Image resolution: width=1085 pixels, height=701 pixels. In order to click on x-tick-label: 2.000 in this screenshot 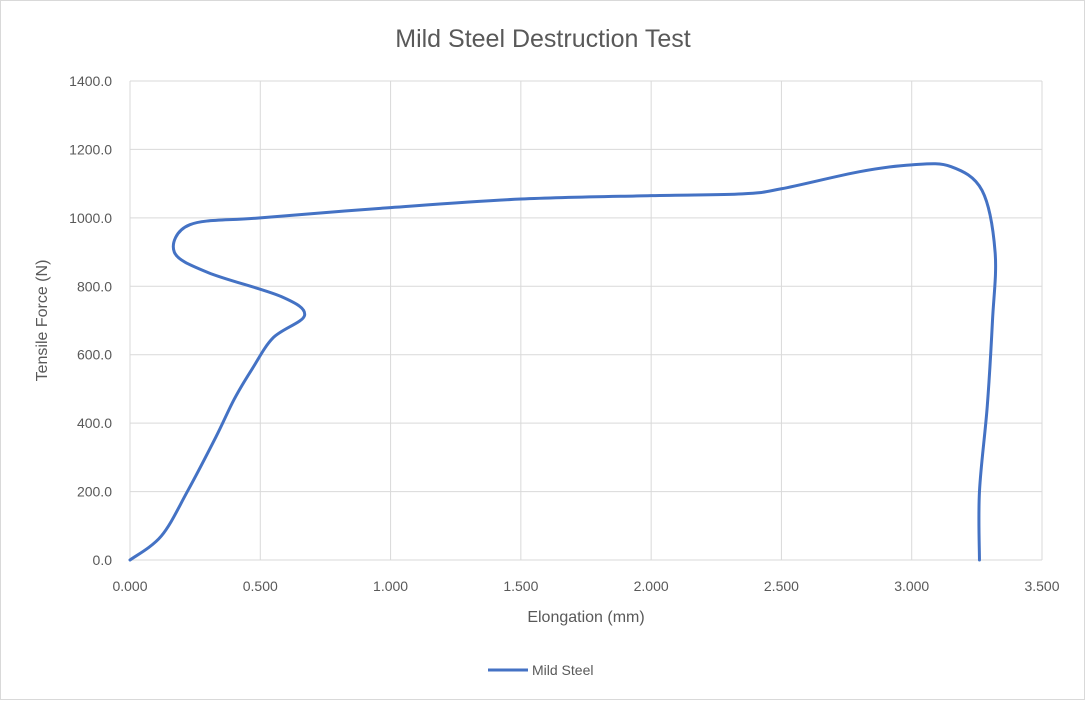, I will do `click(651, 586)`.